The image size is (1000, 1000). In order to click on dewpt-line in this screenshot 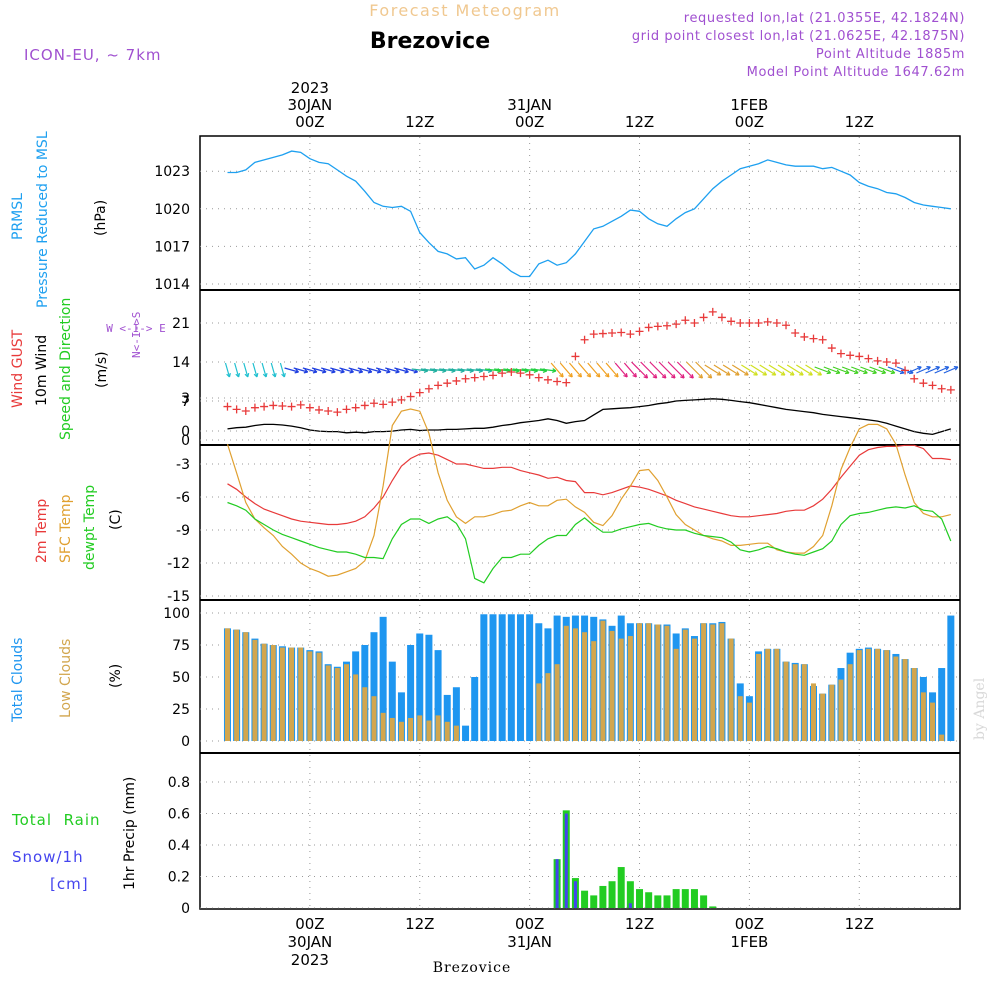, I will do `click(589, 542)`.